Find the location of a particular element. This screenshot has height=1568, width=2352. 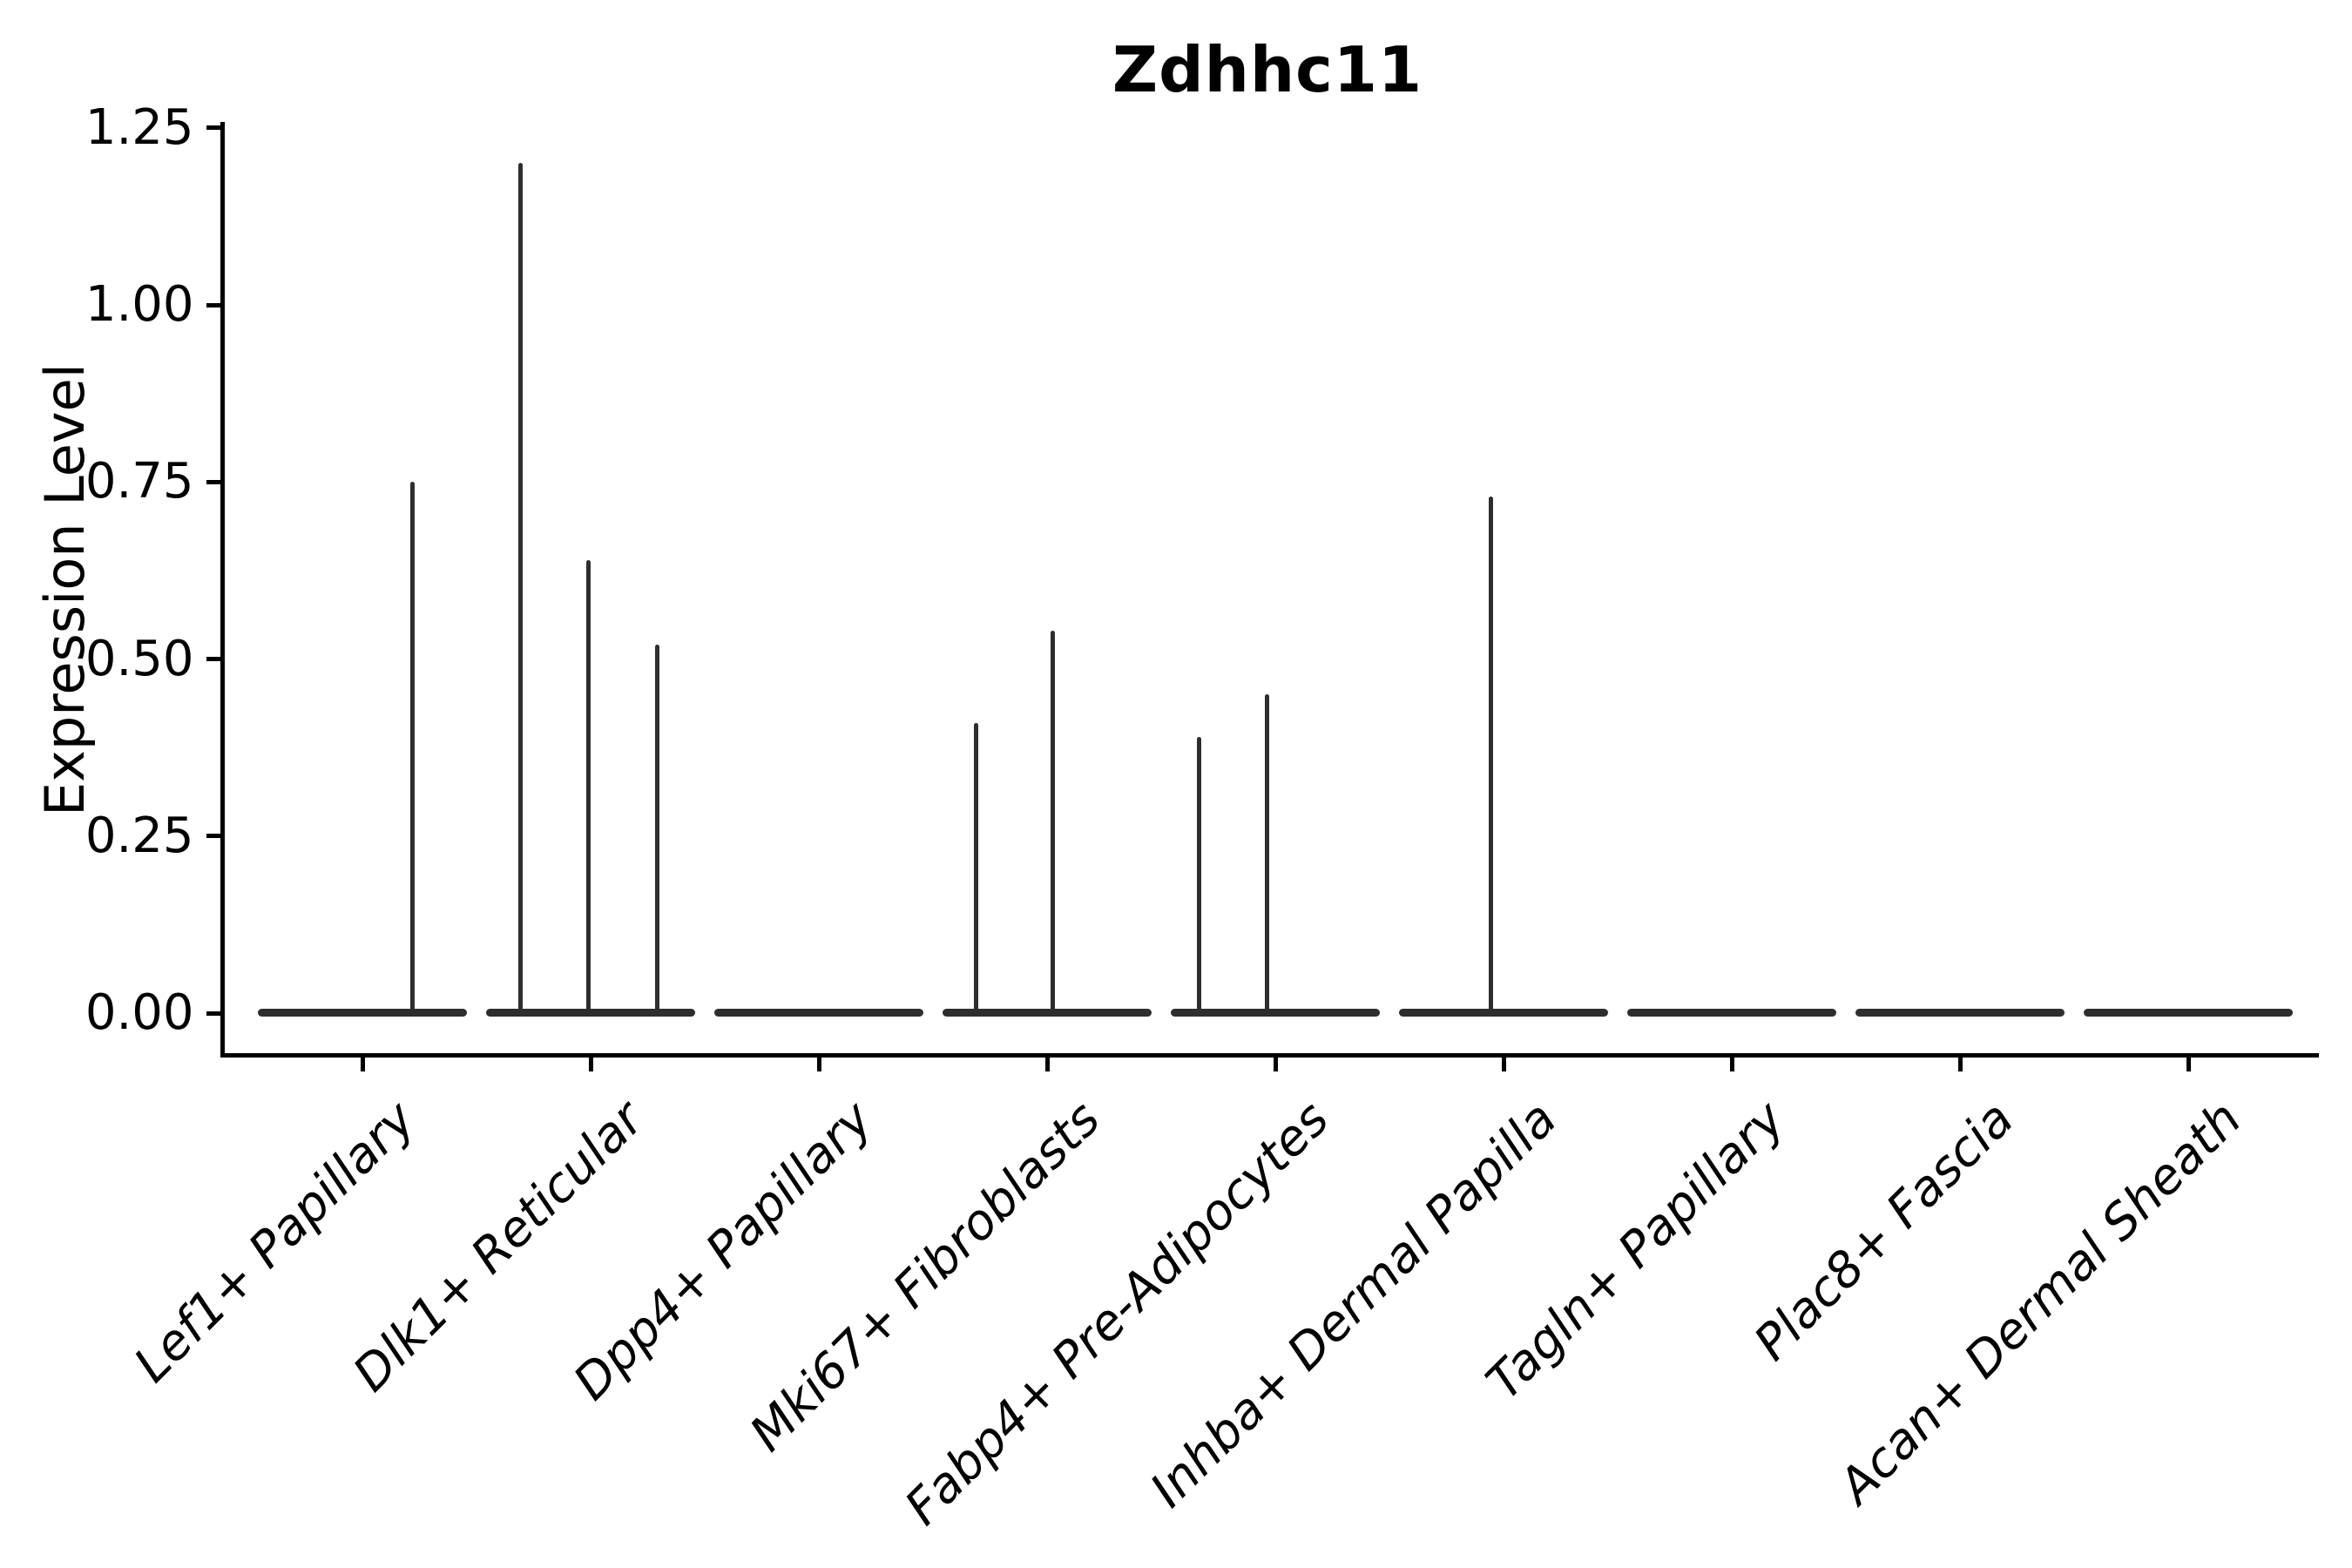

y-tick-label: 0.75 is located at coordinates (139, 481).